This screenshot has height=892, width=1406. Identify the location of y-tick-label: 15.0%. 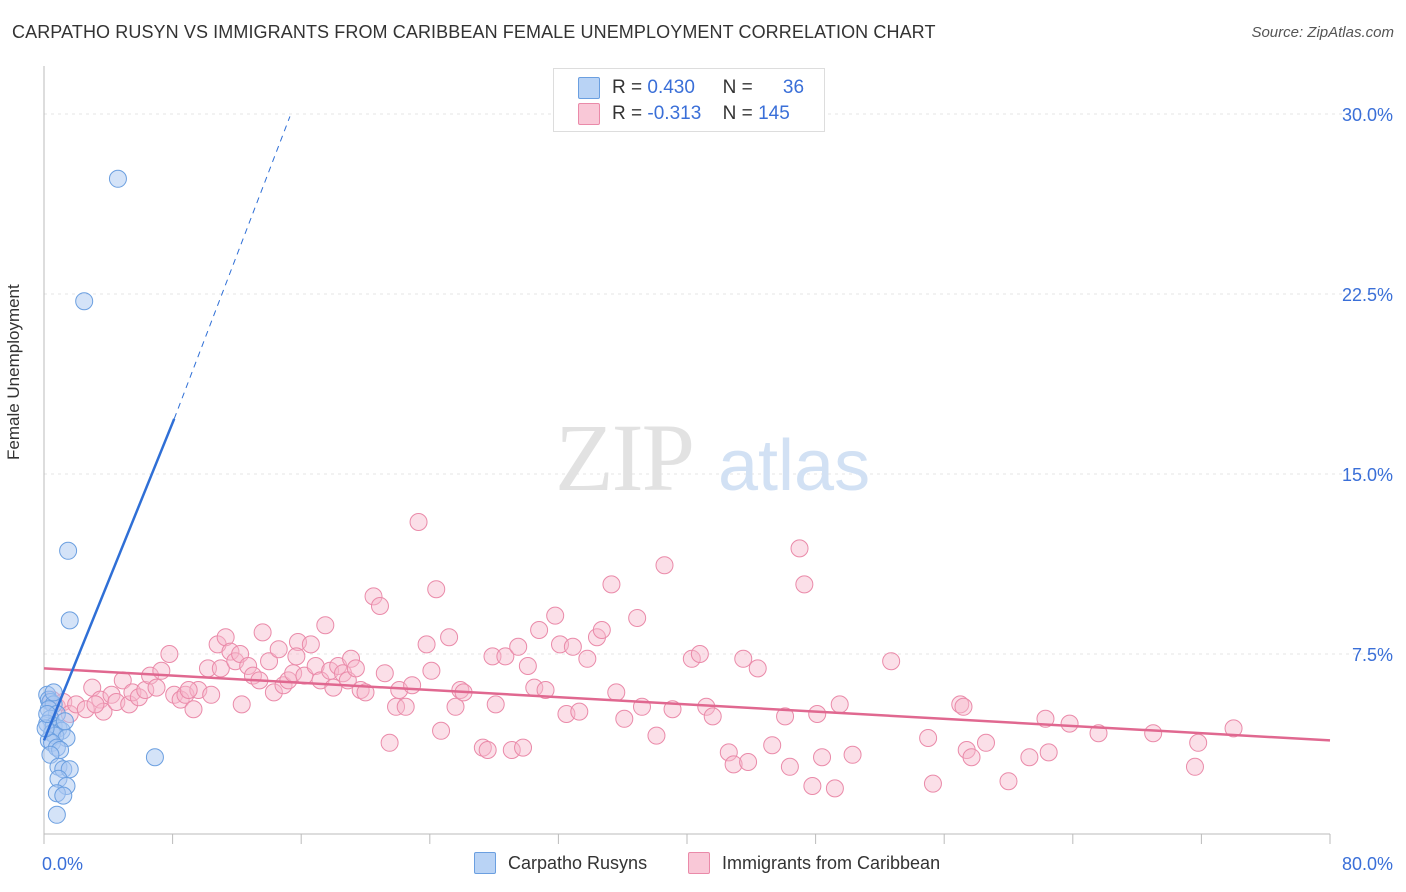
(1367, 475).